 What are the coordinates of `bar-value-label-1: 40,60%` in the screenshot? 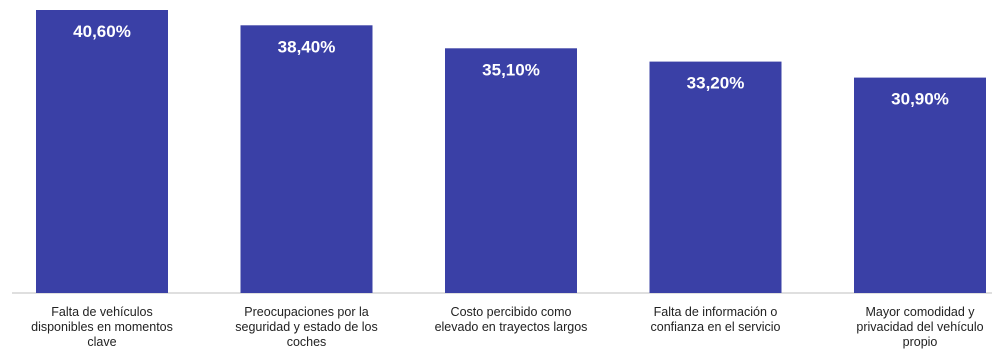 It's located at (102, 31).